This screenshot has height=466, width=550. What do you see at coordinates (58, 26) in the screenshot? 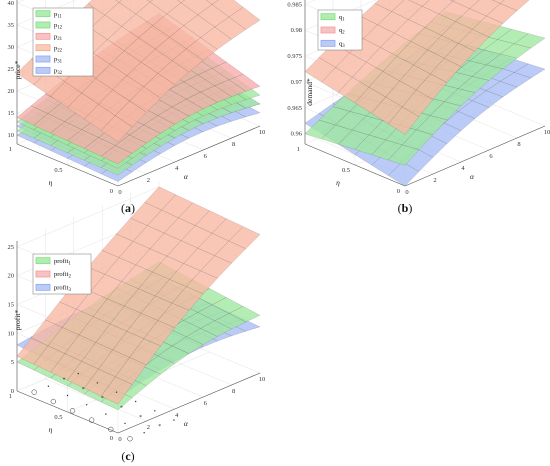
I see `legend-entry: p12` at bounding box center [58, 26].